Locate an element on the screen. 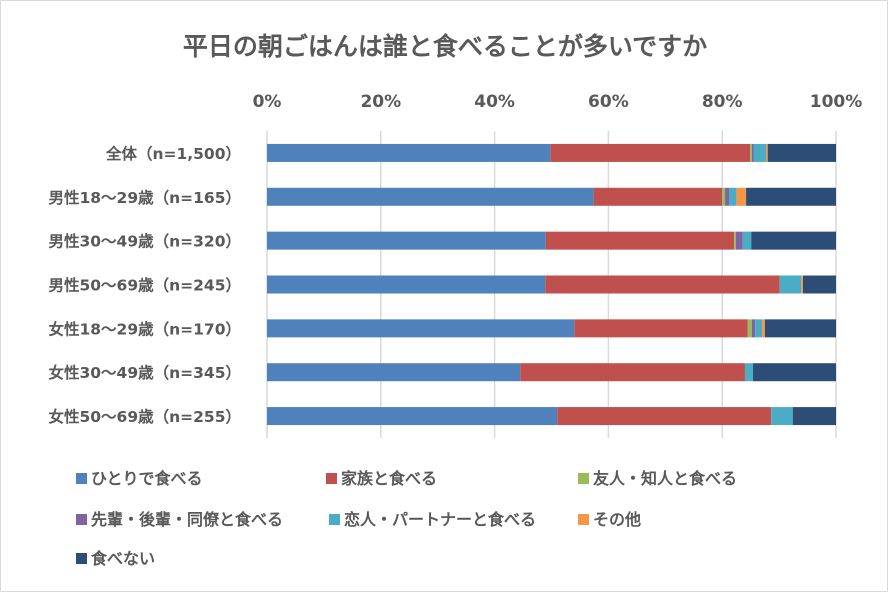 Image resolution: width=888 pixels, height=597 pixels. x-tick-label: 100% is located at coordinates (836, 102).